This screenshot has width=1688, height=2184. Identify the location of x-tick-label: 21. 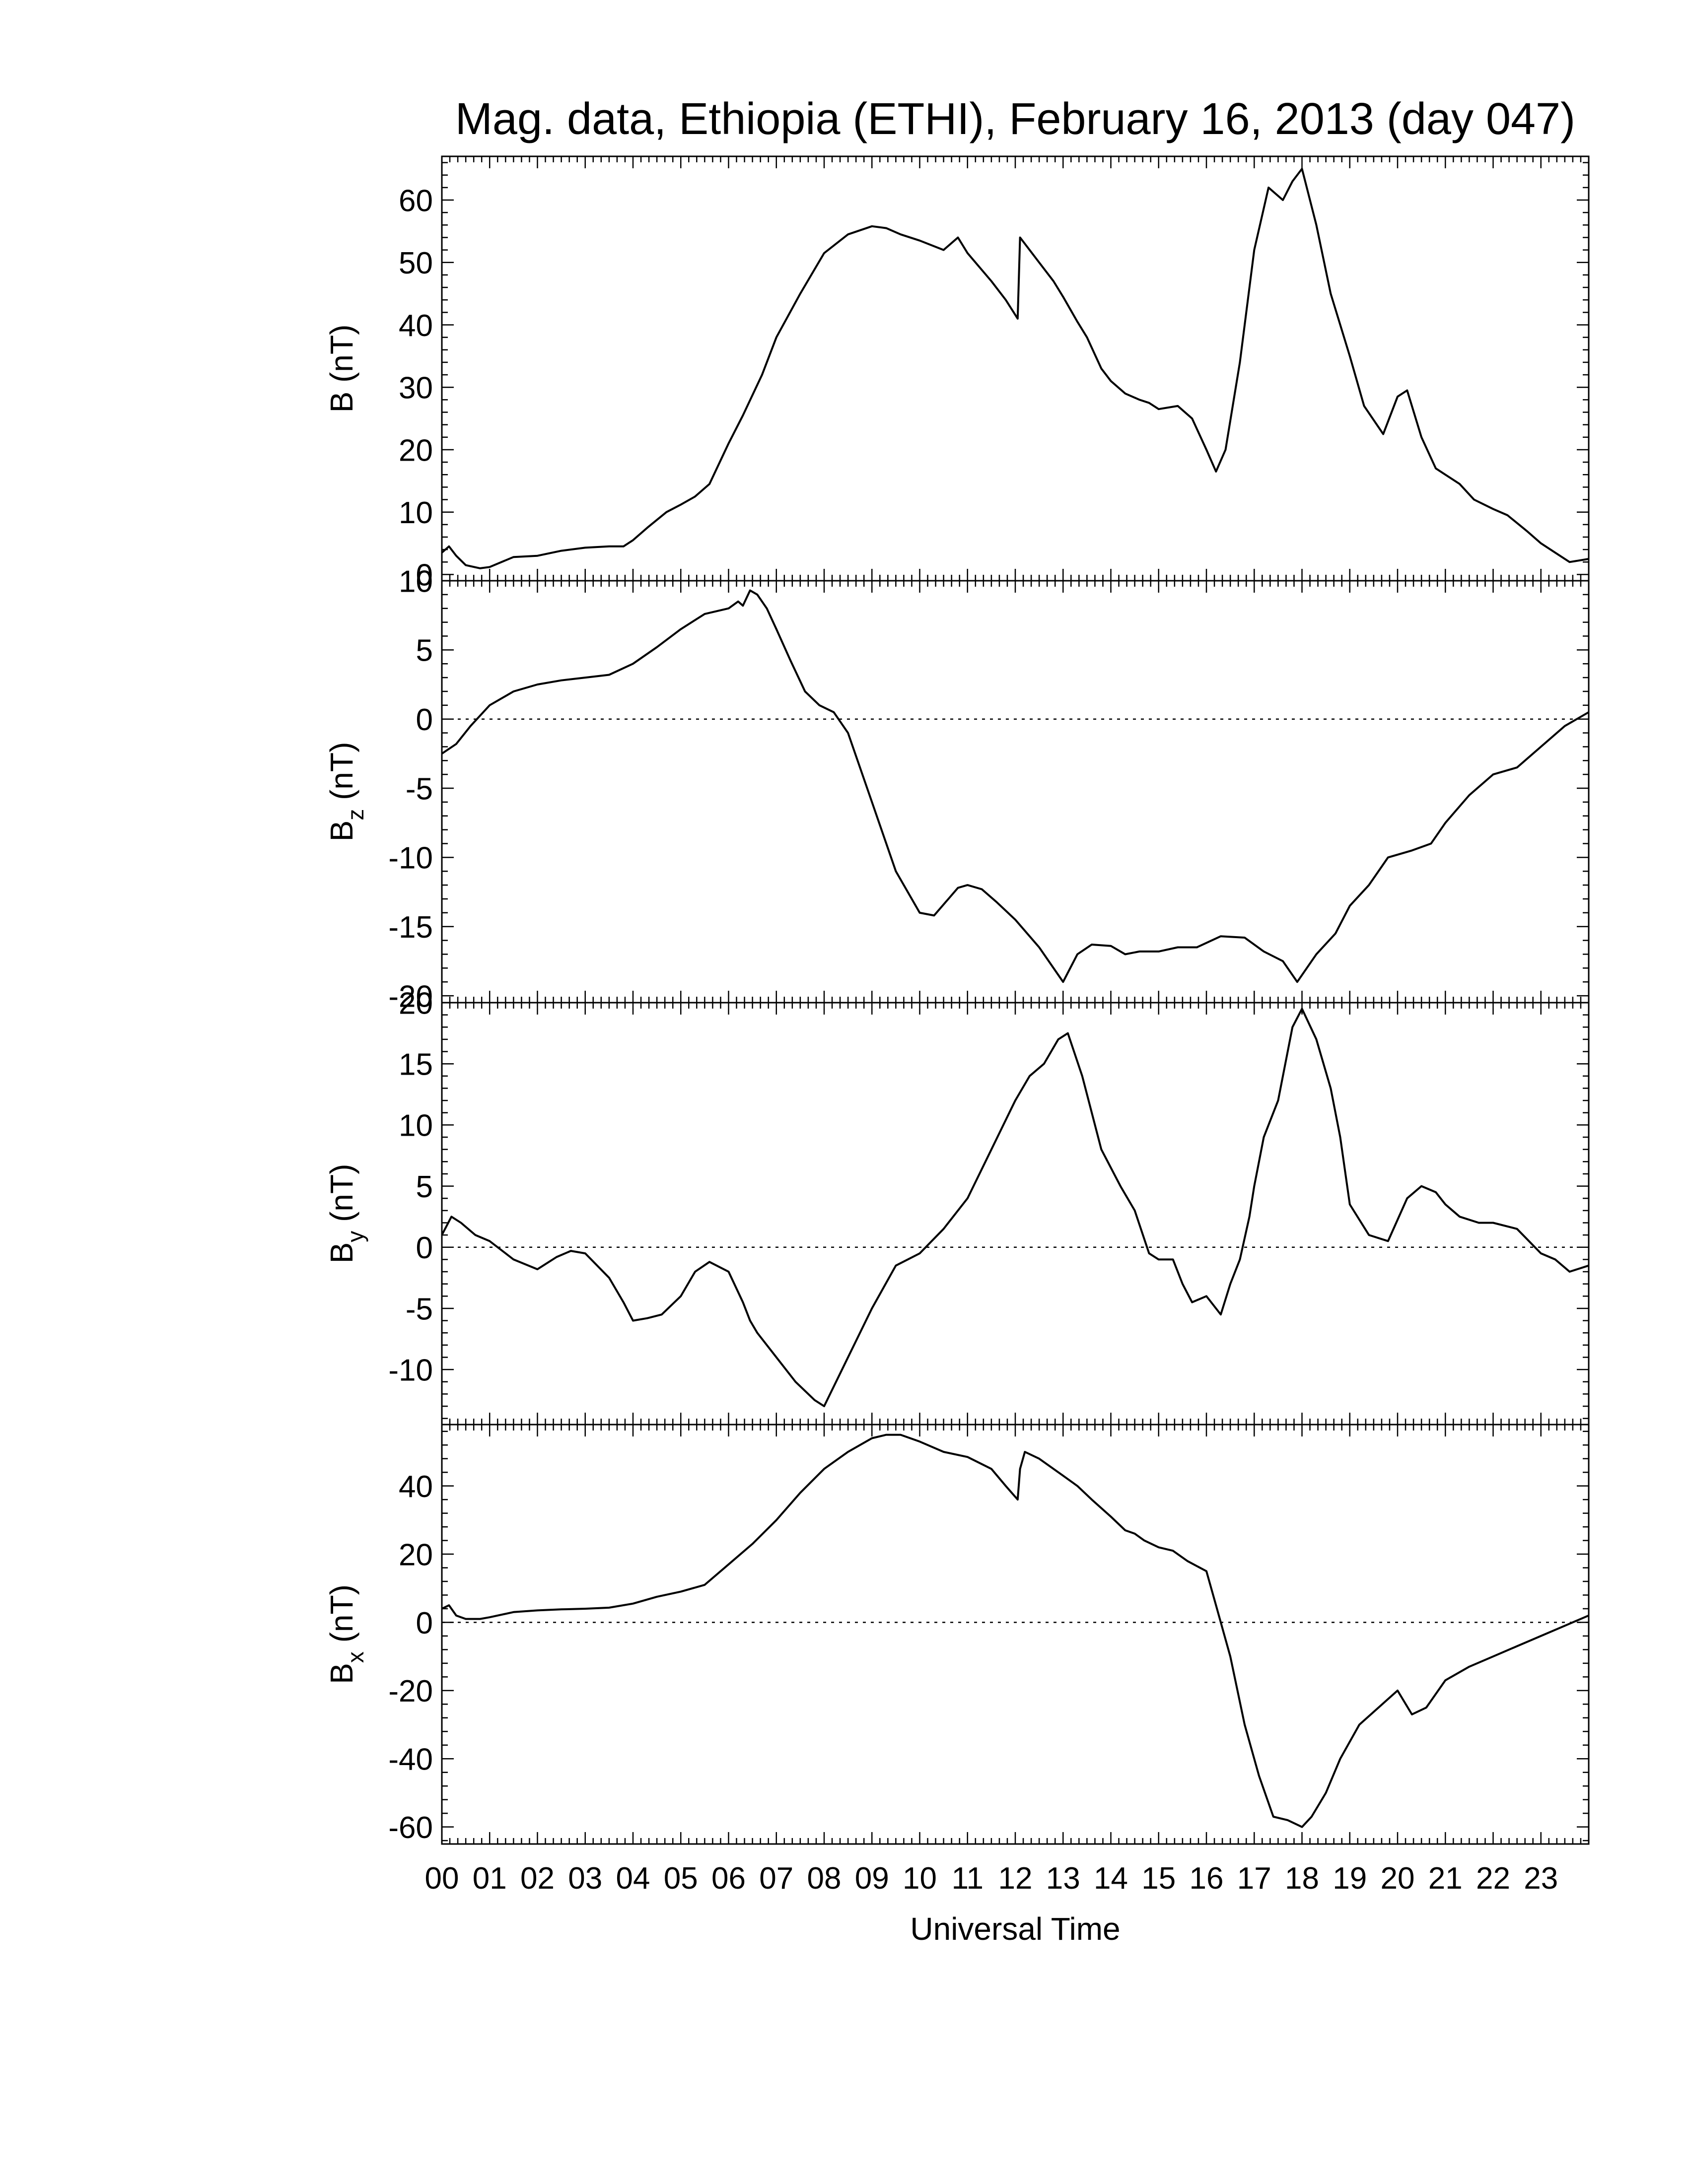
(1445, 1878).